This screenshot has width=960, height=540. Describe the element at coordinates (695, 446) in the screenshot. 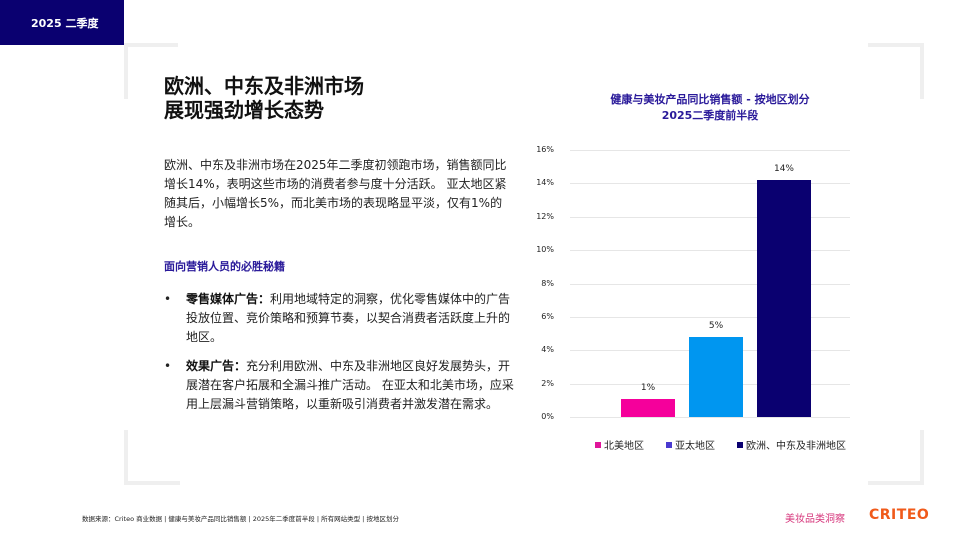

I see `legend-label: 亚太地区` at that location.